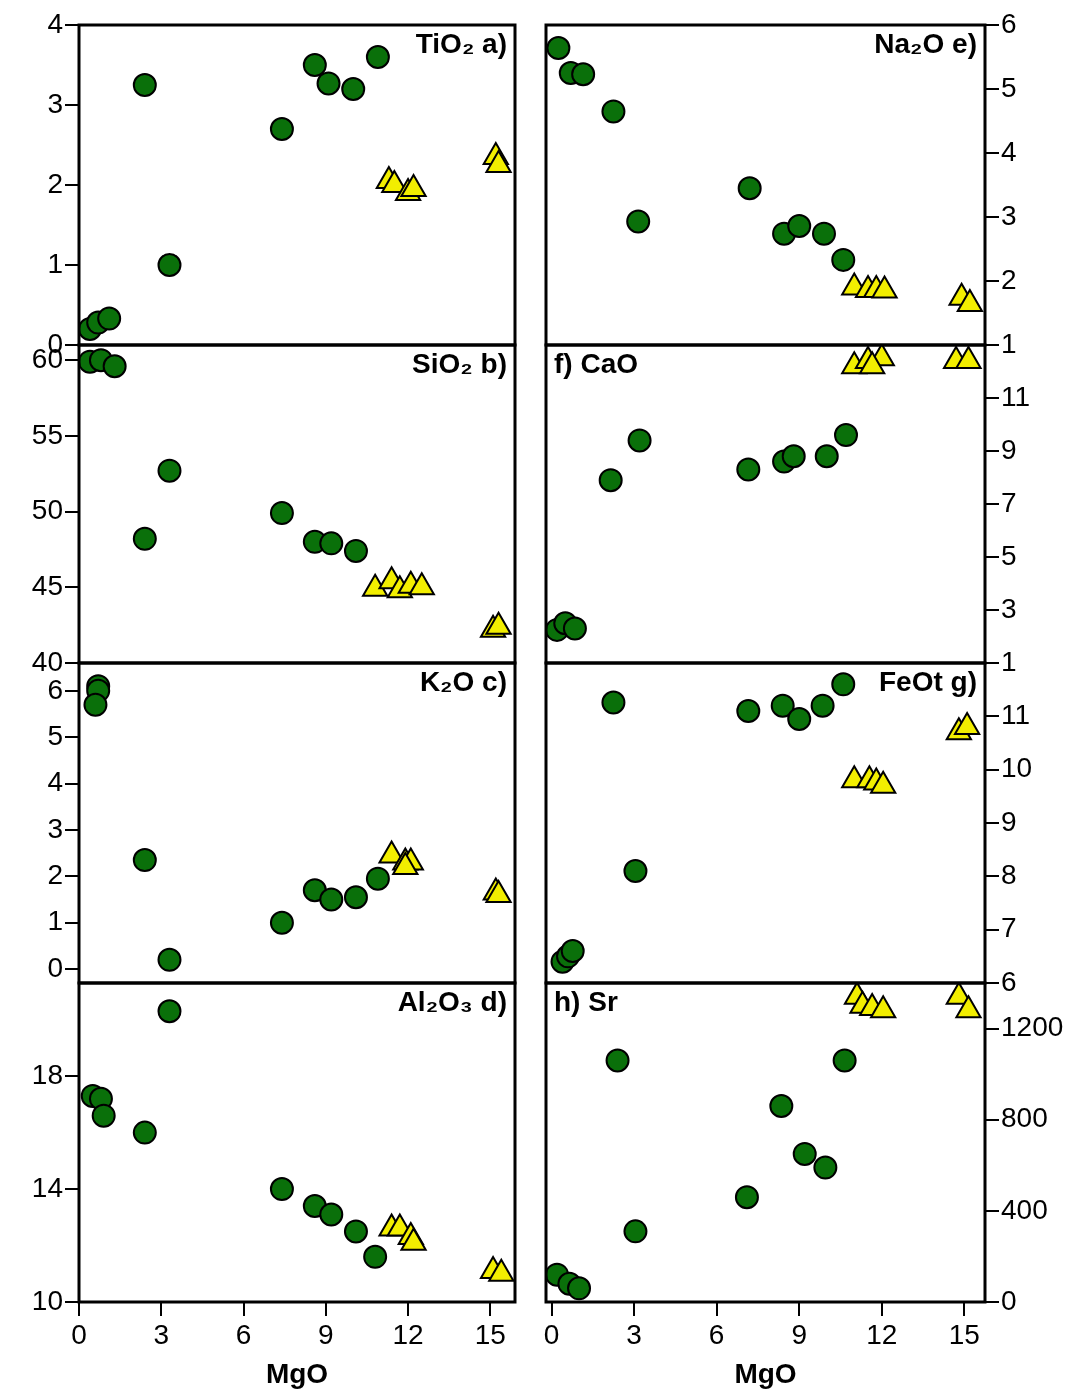  Describe the element at coordinates (928, 681) in the screenshot. I see `chart-title: FeOt g)` at that location.